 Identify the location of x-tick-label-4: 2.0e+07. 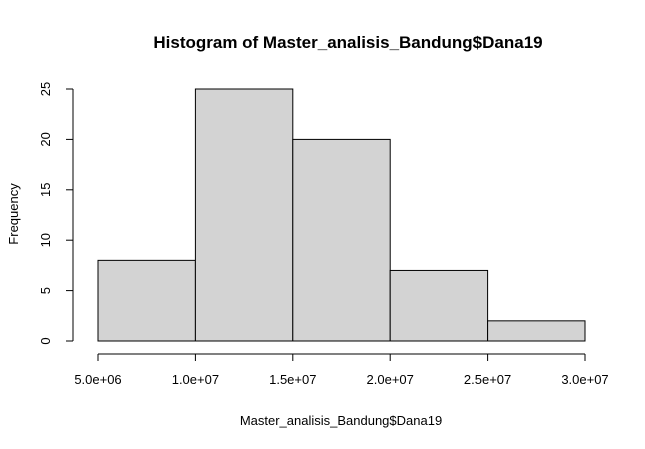
(390, 379).